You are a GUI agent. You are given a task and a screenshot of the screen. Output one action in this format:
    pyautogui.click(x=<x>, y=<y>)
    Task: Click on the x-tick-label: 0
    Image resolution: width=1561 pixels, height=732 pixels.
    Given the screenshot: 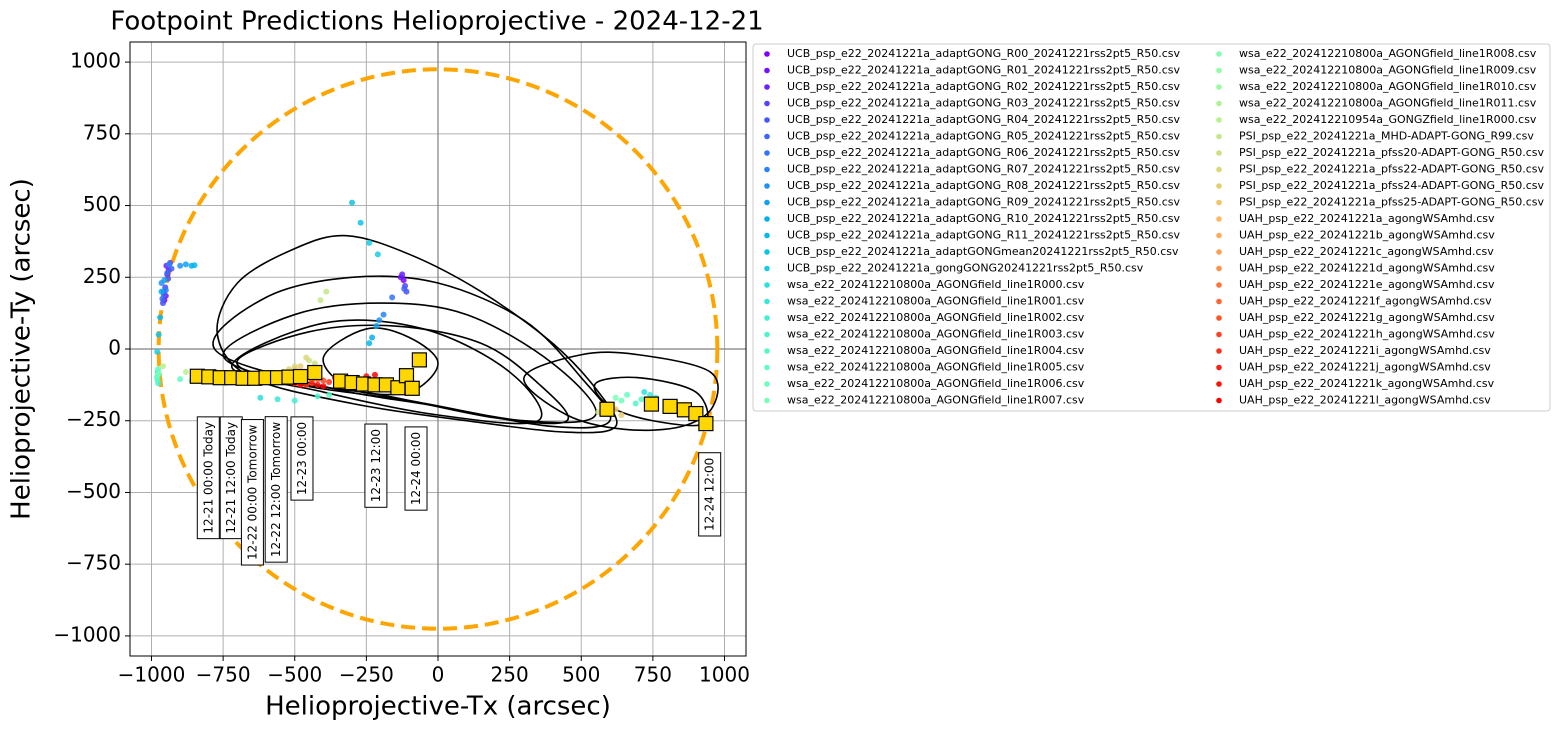 What is the action you would take?
    pyautogui.click(x=438, y=675)
    